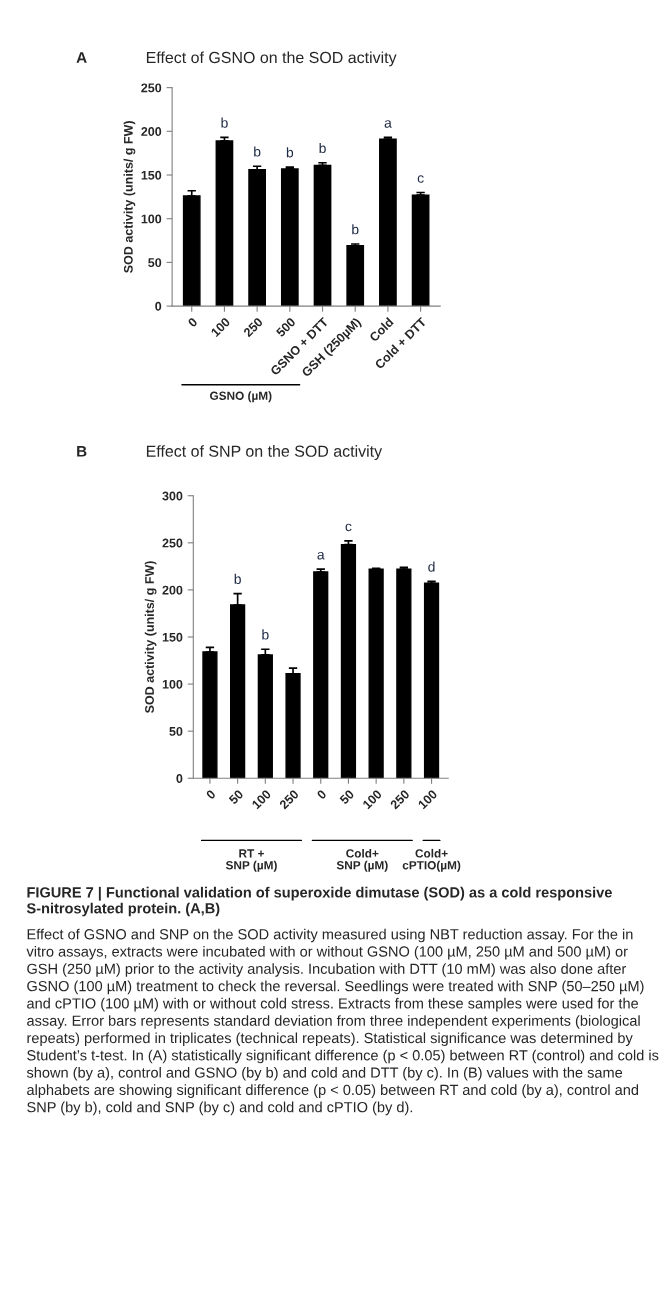 The width and height of the screenshot is (662, 1308). I want to click on y-tick-label: 300, so click(172, 496).